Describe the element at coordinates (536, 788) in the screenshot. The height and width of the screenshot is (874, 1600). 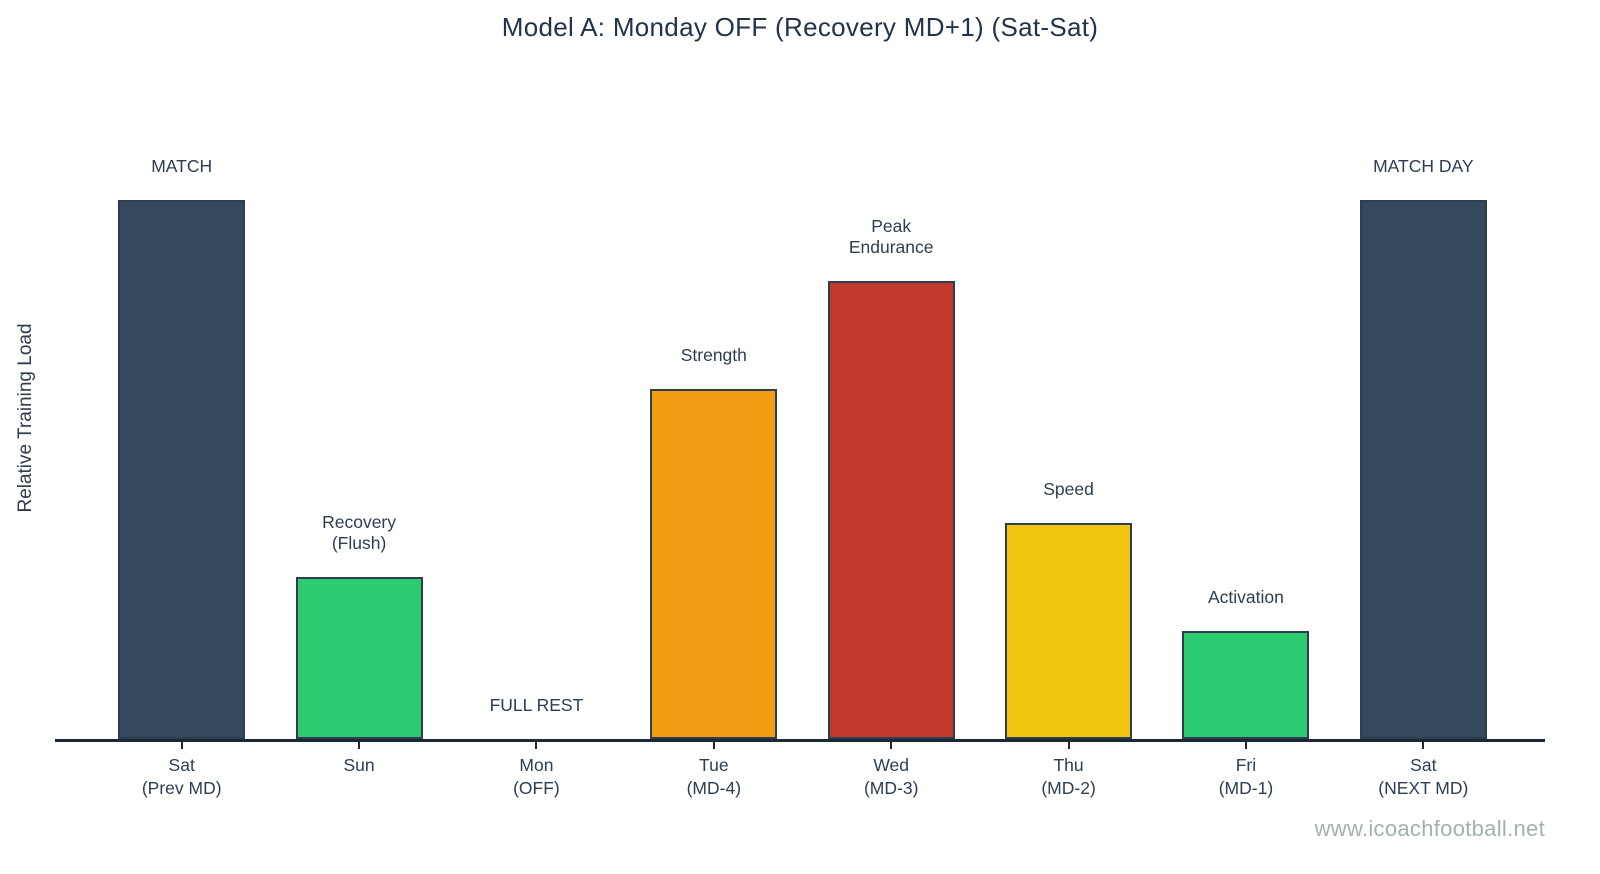
I see `x-tick-label: (OFF)` at that location.